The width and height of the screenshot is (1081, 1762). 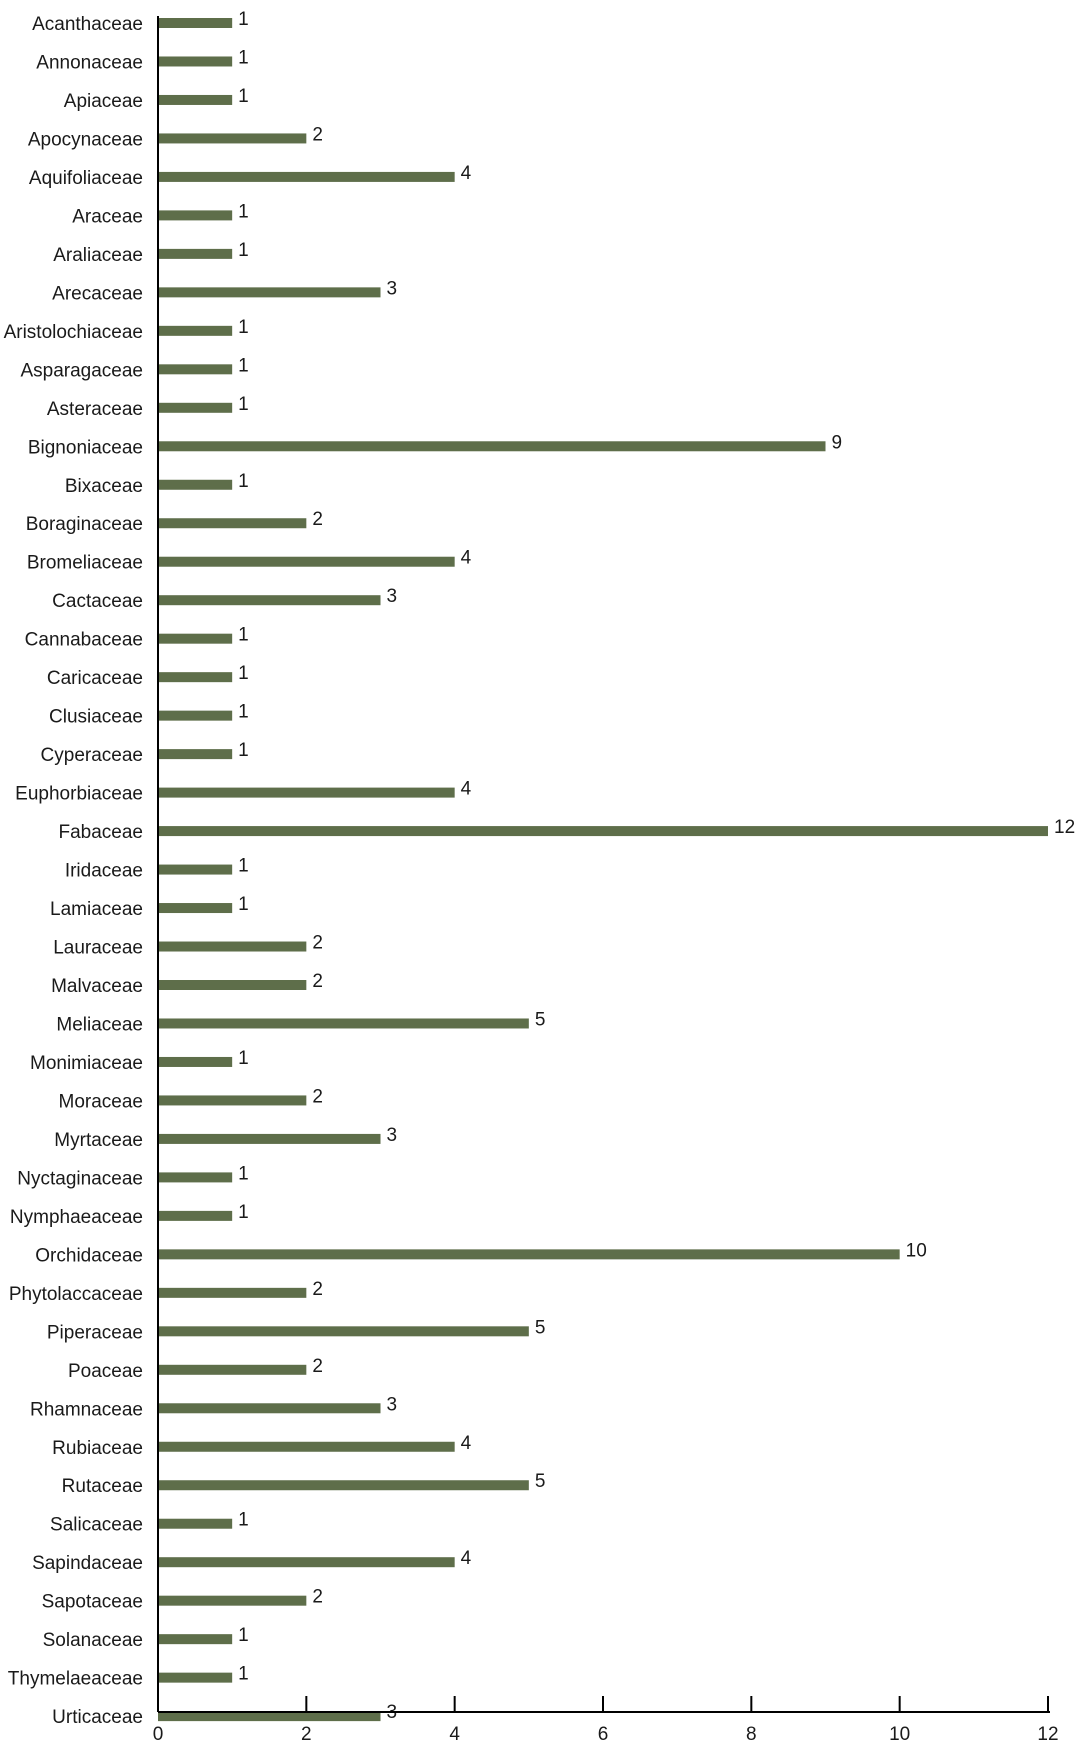 What do you see at coordinates (96, 1525) in the screenshot?
I see `category-label: Salicaceae` at bounding box center [96, 1525].